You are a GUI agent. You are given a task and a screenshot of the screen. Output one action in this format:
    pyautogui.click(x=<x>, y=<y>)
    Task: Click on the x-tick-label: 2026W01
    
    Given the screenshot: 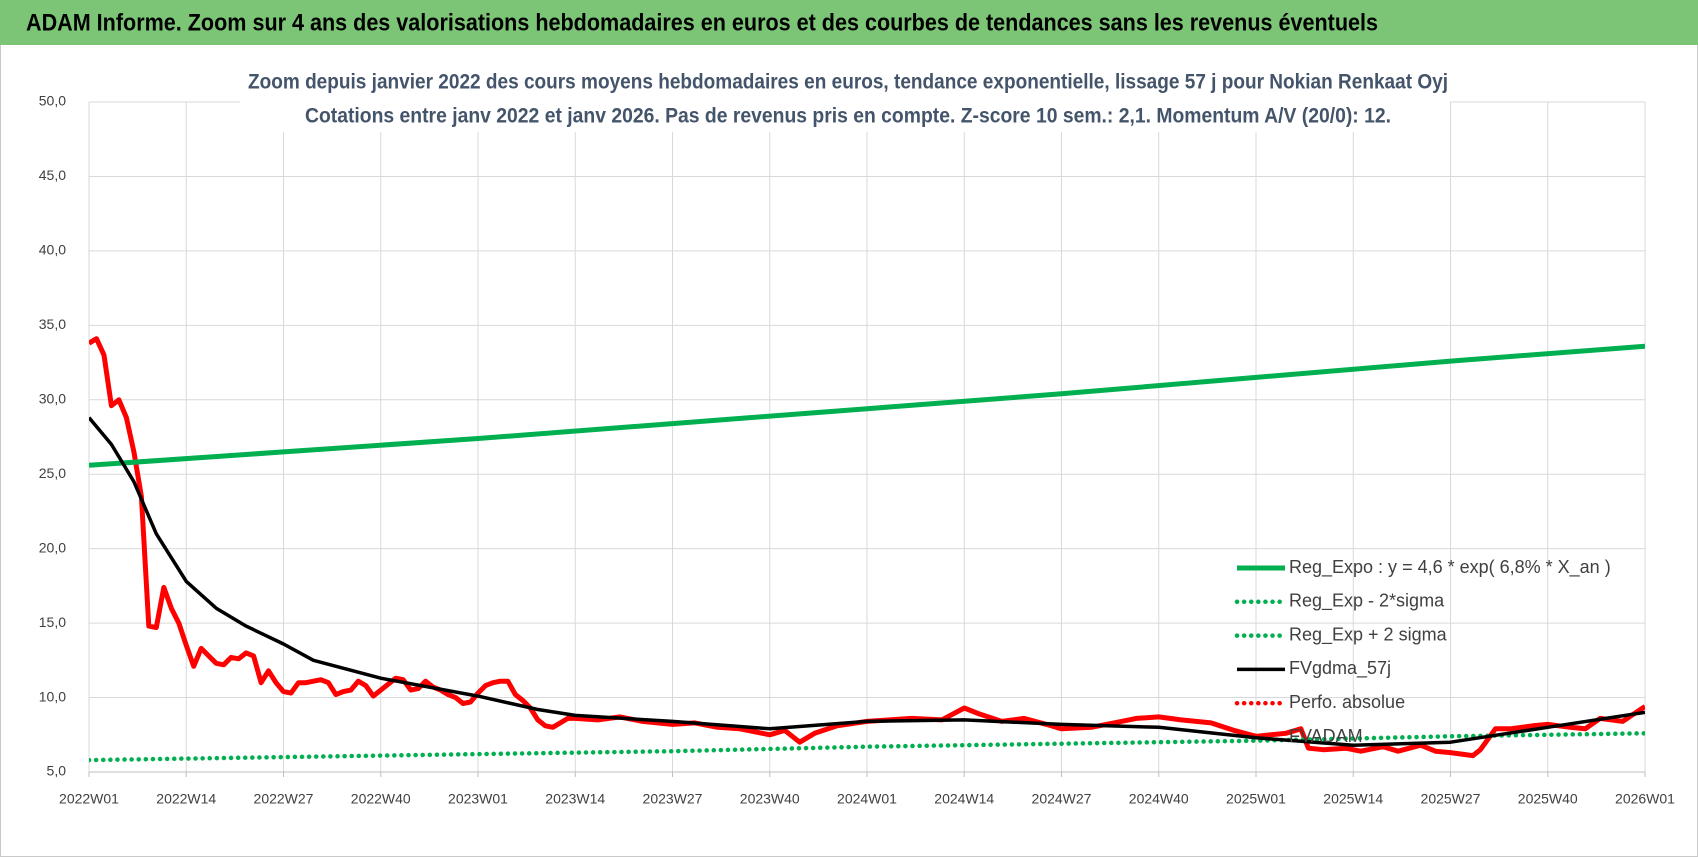 What is the action you would take?
    pyautogui.click(x=1645, y=799)
    